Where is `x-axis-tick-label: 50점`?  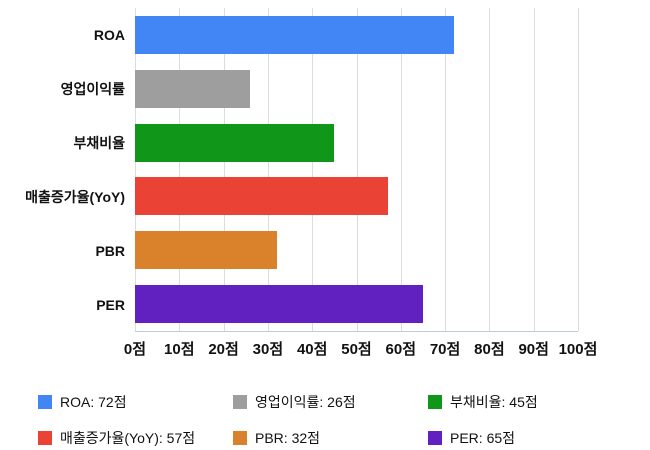 x-axis-tick-label: 50점 is located at coordinates (356, 349).